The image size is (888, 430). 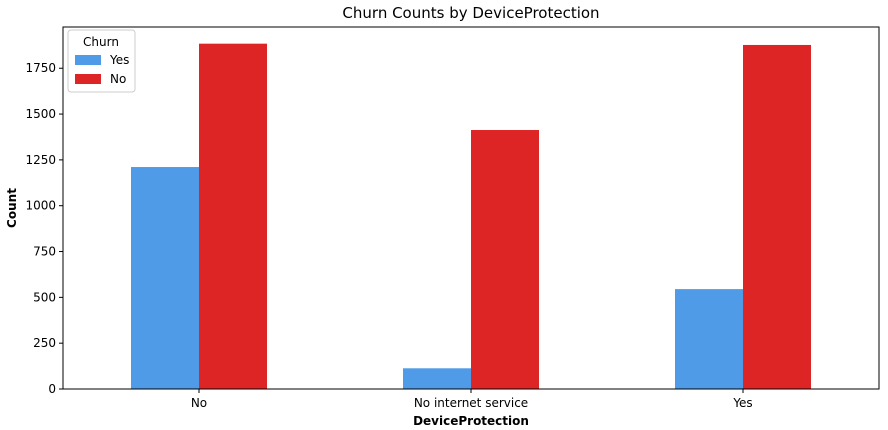 I want to click on y-tick-label: 1000, so click(x=40, y=206).